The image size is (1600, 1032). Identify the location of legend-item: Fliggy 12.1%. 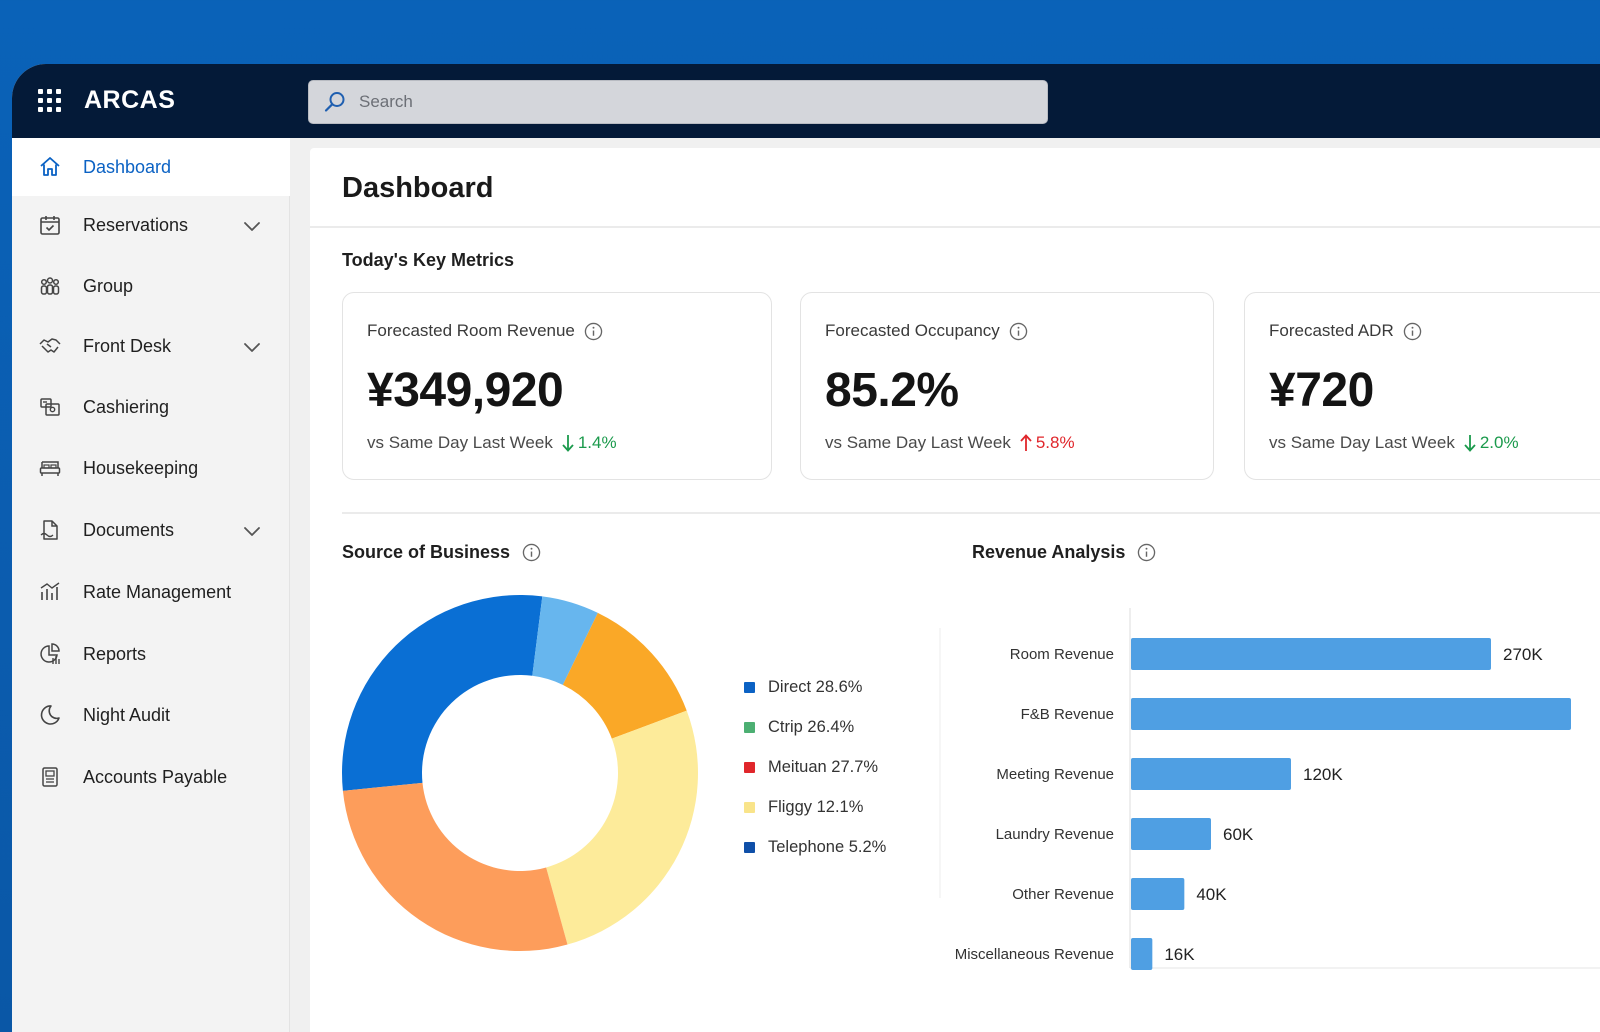
(803, 807).